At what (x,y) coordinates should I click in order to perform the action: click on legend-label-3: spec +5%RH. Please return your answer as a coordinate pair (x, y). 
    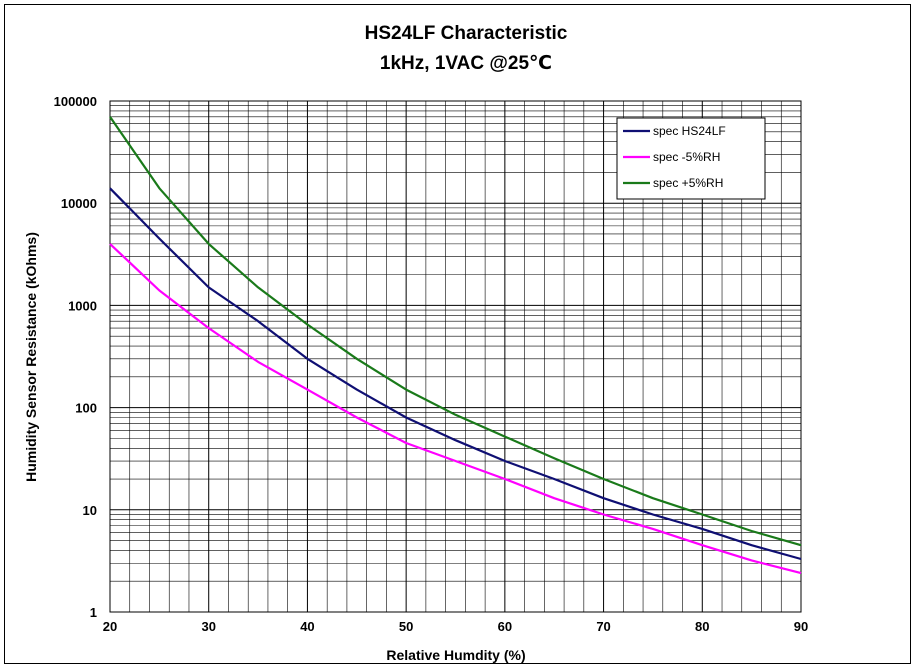
    Looking at the image, I should click on (688, 183).